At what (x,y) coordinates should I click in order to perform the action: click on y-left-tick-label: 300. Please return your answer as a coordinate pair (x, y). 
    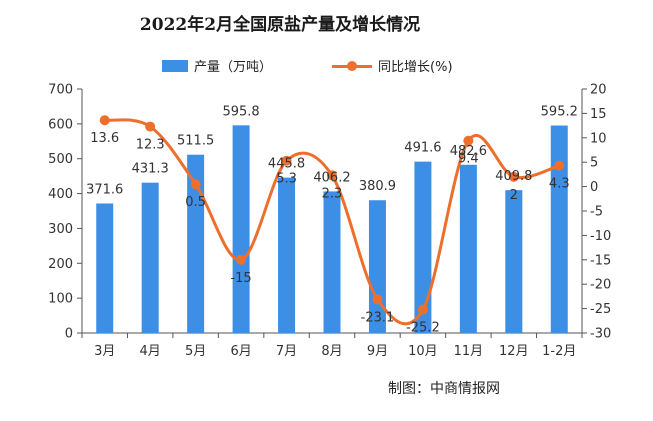
    Looking at the image, I should click on (60, 229).